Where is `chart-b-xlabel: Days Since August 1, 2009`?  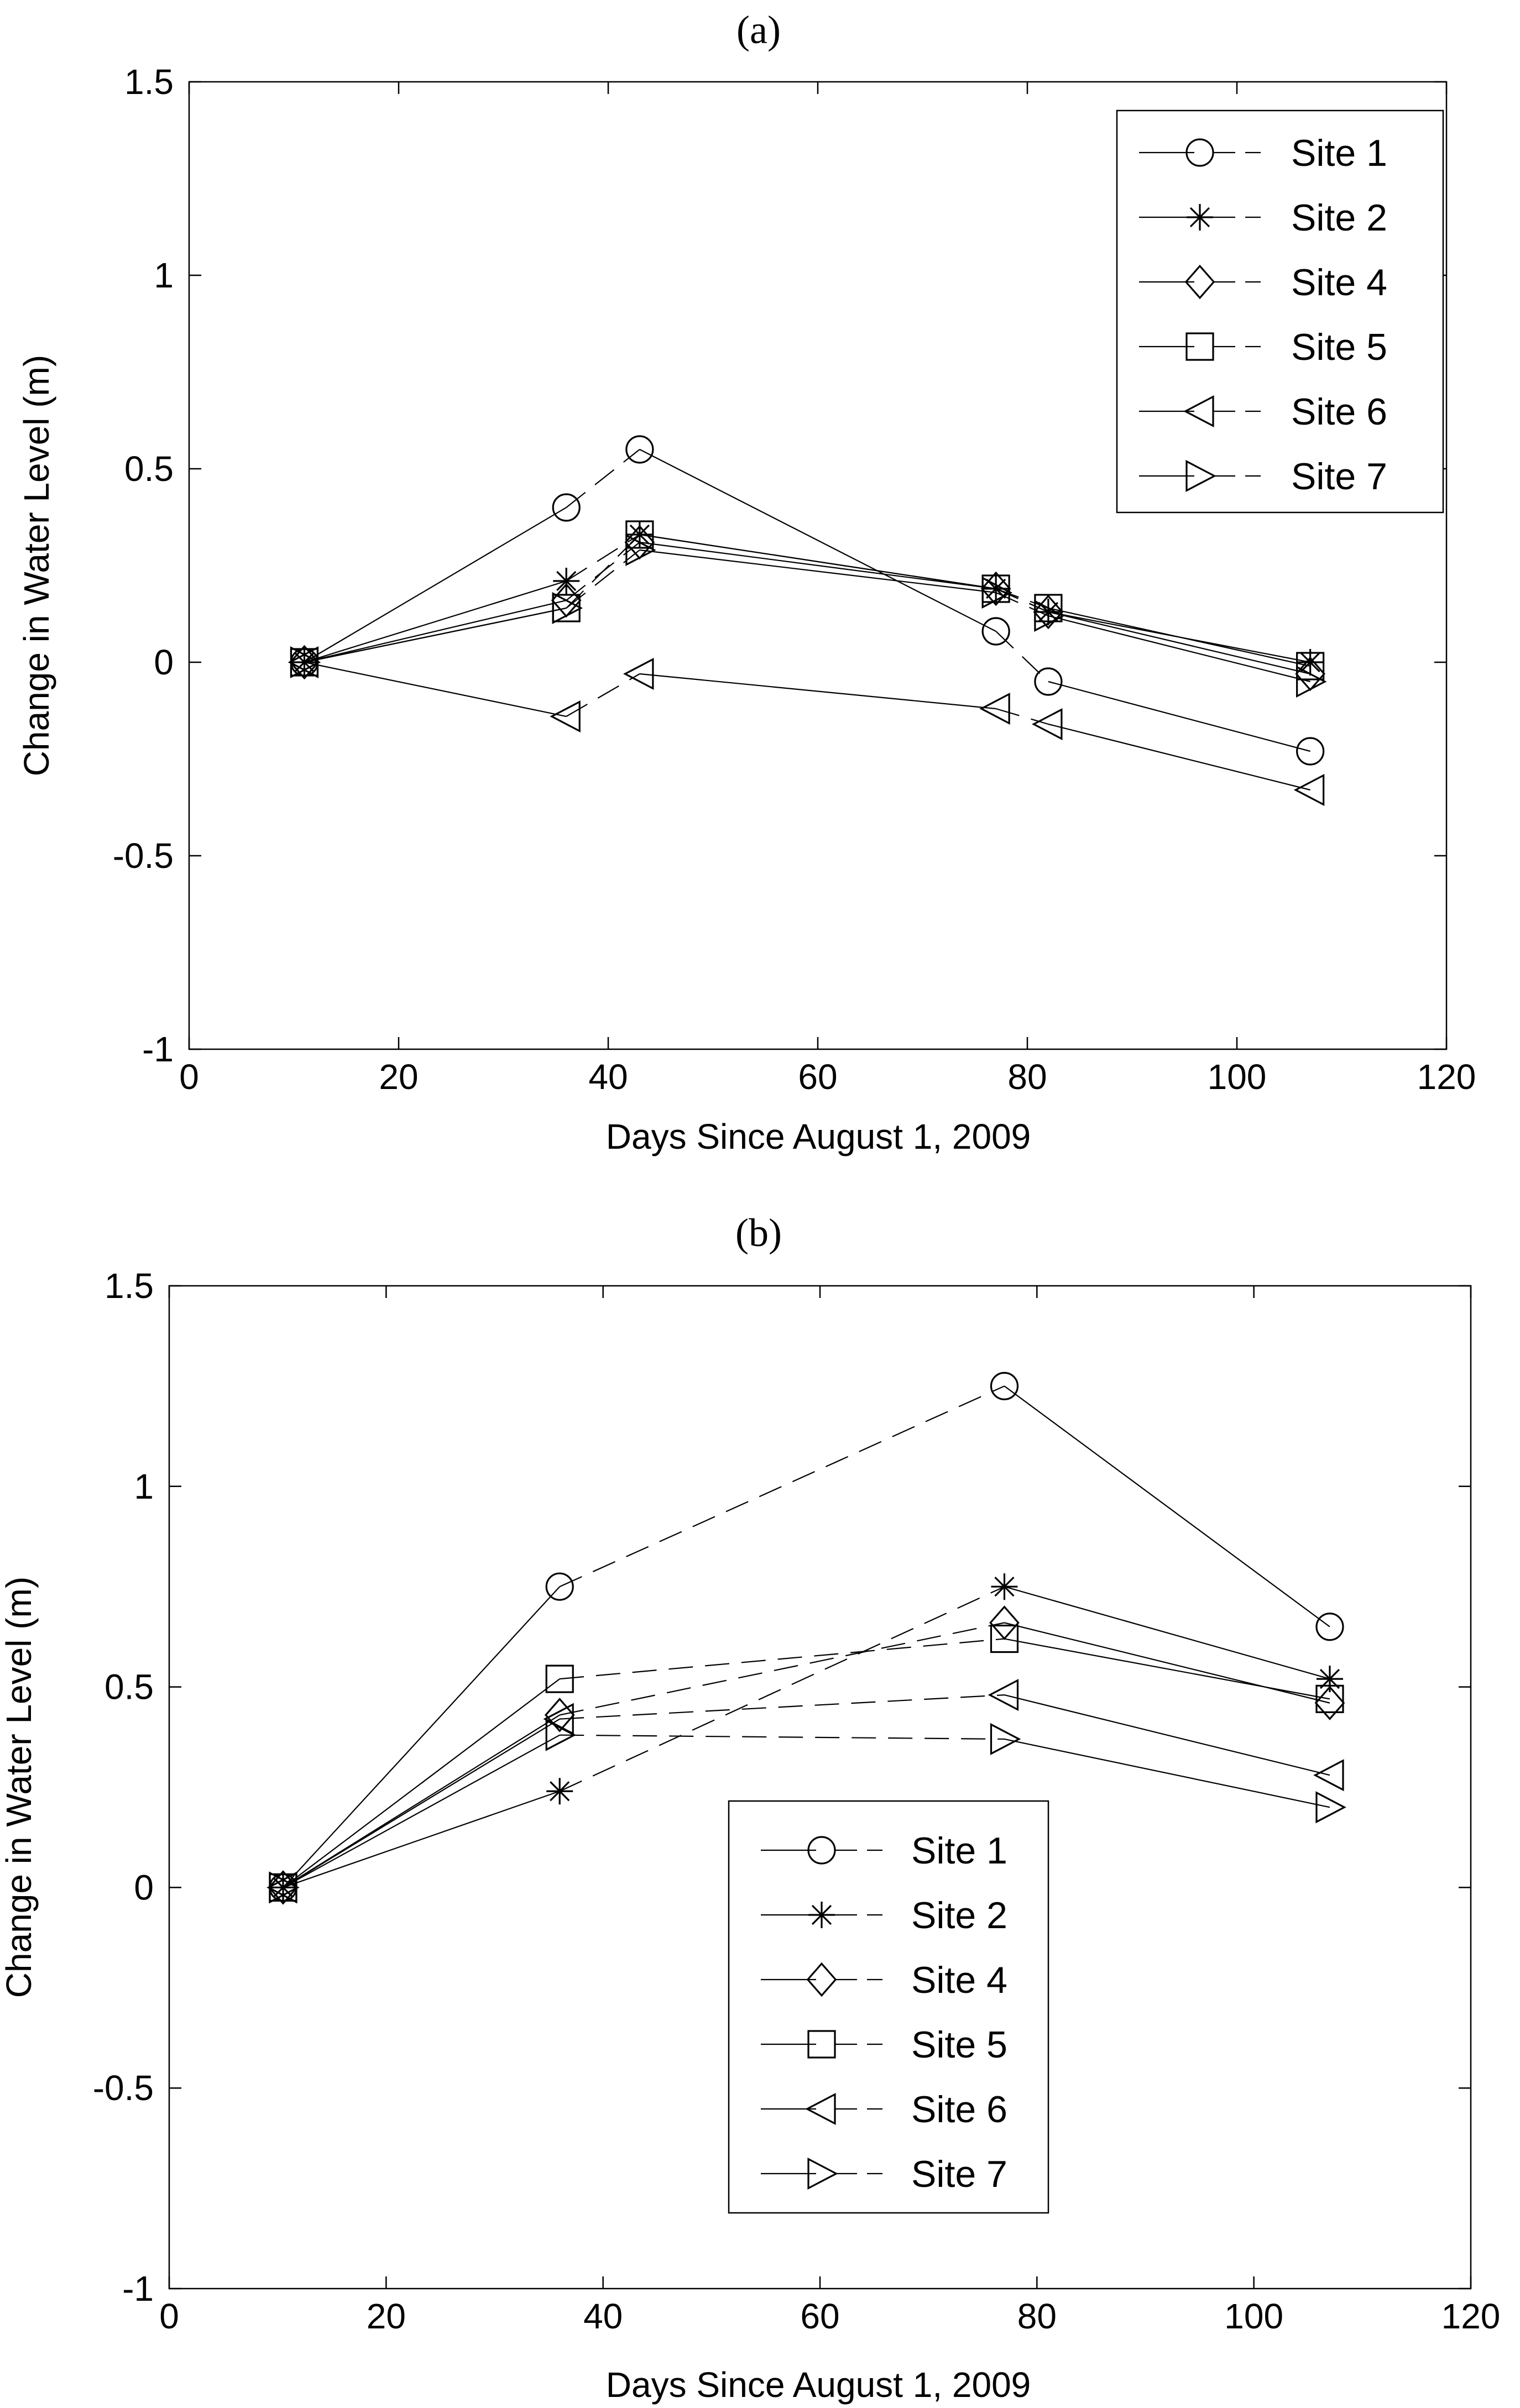
chart-b-xlabel: Days Since August 1, 2009 is located at coordinates (818, 2385).